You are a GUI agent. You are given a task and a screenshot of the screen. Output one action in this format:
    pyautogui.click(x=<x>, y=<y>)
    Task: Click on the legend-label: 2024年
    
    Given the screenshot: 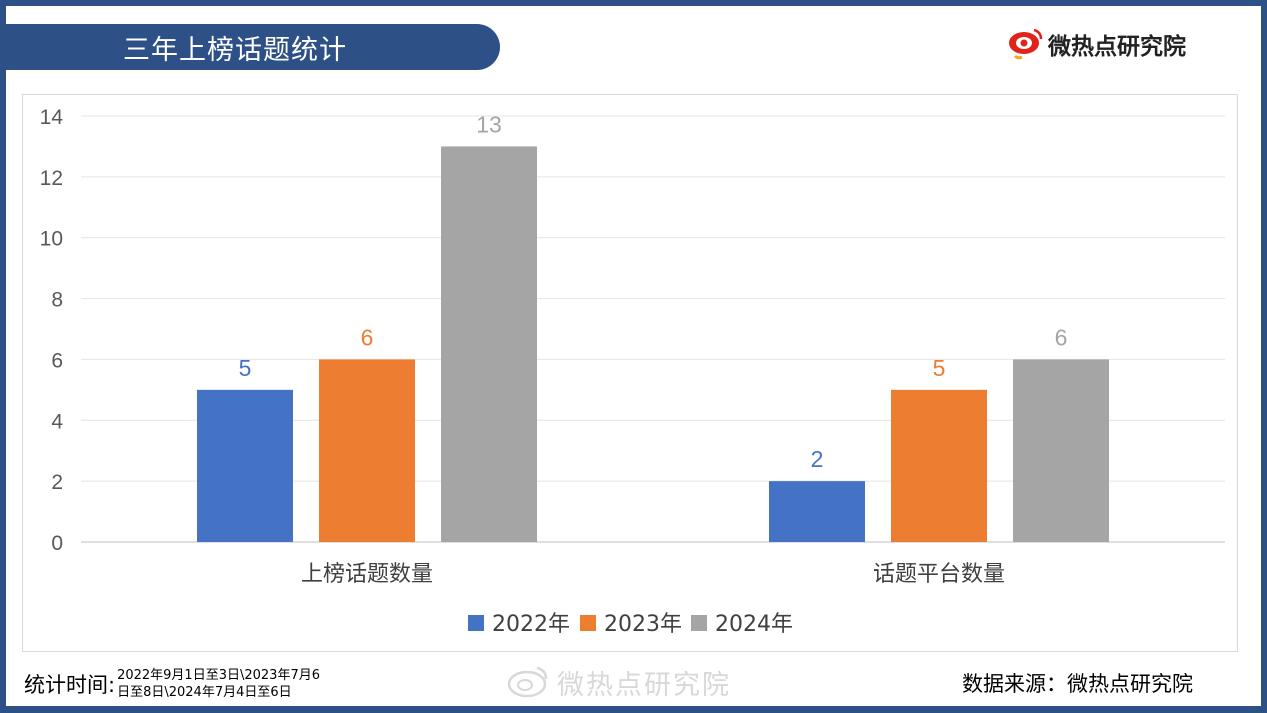 What is the action you would take?
    pyautogui.click(x=754, y=624)
    